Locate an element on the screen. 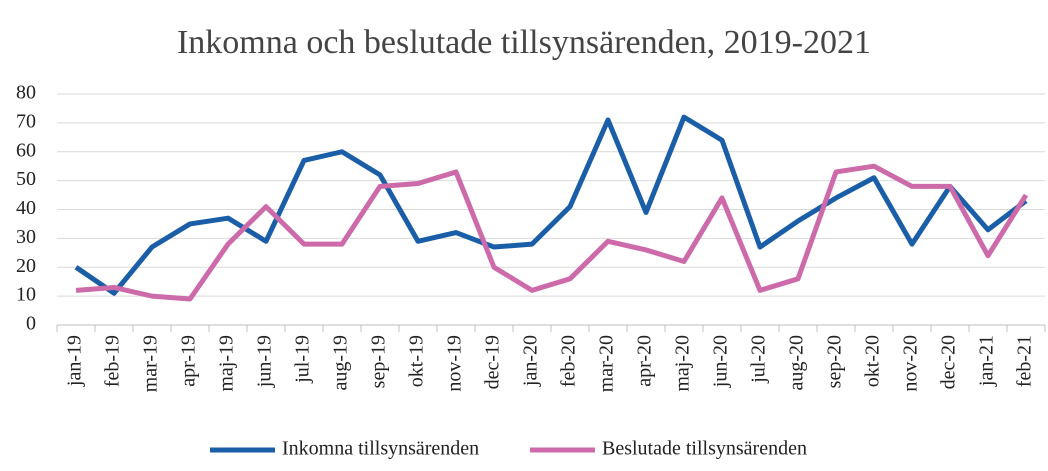 The image size is (1048, 471). y-tick-label: 20 is located at coordinates (26, 266).